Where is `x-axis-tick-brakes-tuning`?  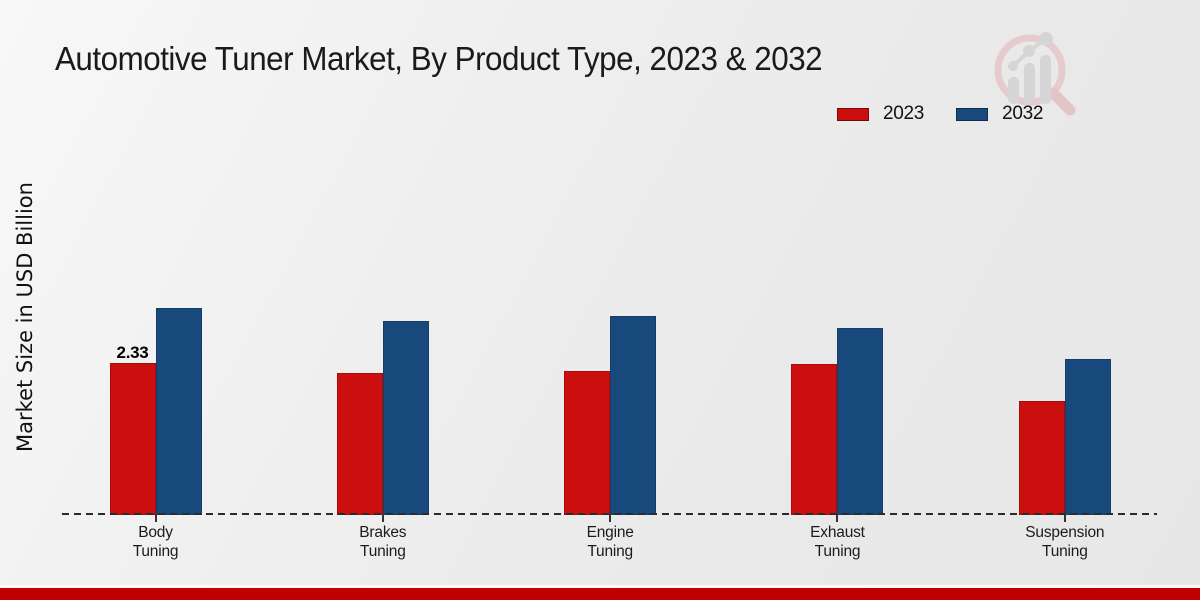
x-axis-tick-brakes-tuning is located at coordinates (382, 518).